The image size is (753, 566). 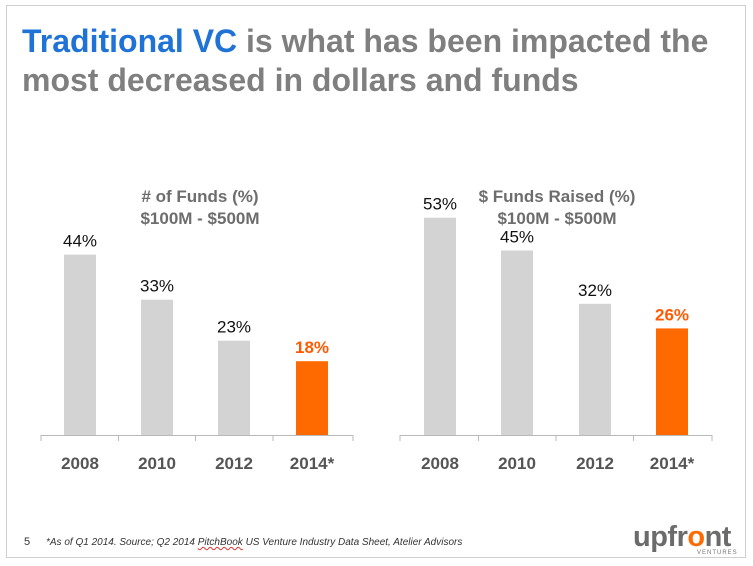 What do you see at coordinates (660, 537) in the screenshot?
I see `logo-text-start: upfr` at bounding box center [660, 537].